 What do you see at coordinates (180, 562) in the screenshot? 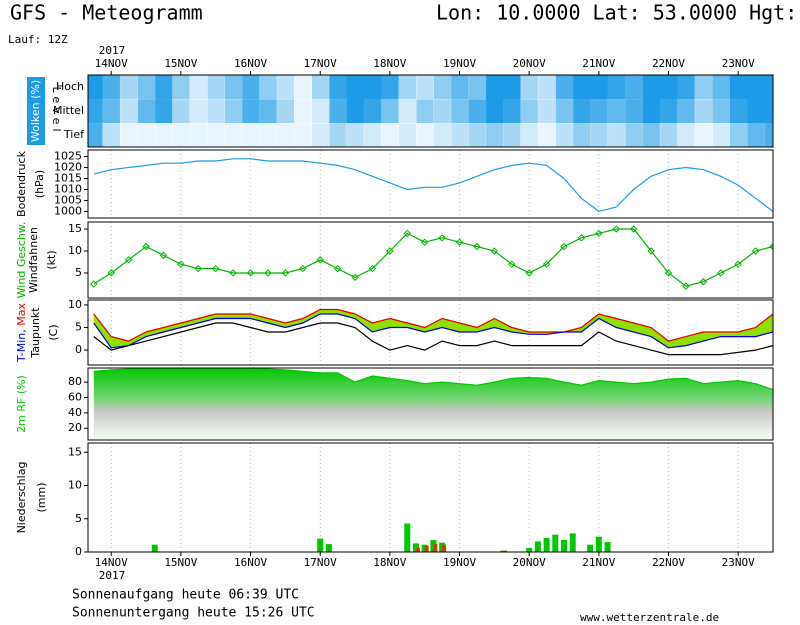
I see `x-tick-label-bottom: 15NOV` at bounding box center [180, 562].